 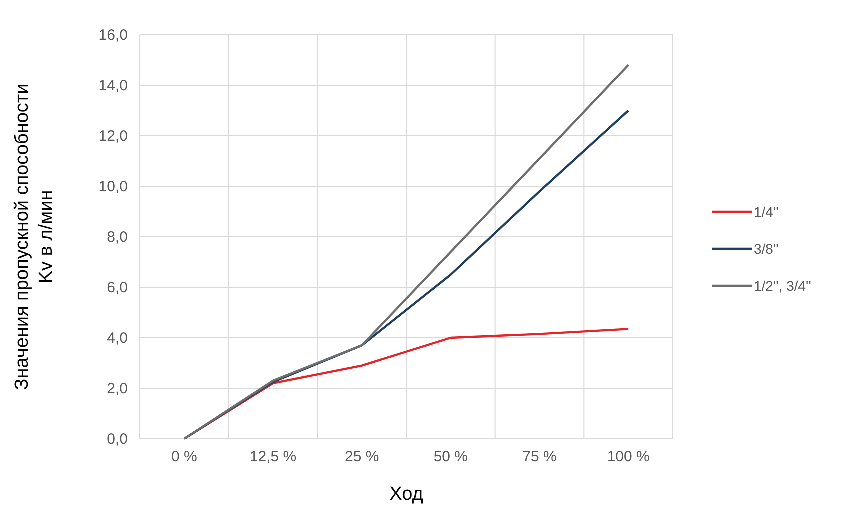 What do you see at coordinates (117, 338) in the screenshot?
I see `y-tick-label: 4,0` at bounding box center [117, 338].